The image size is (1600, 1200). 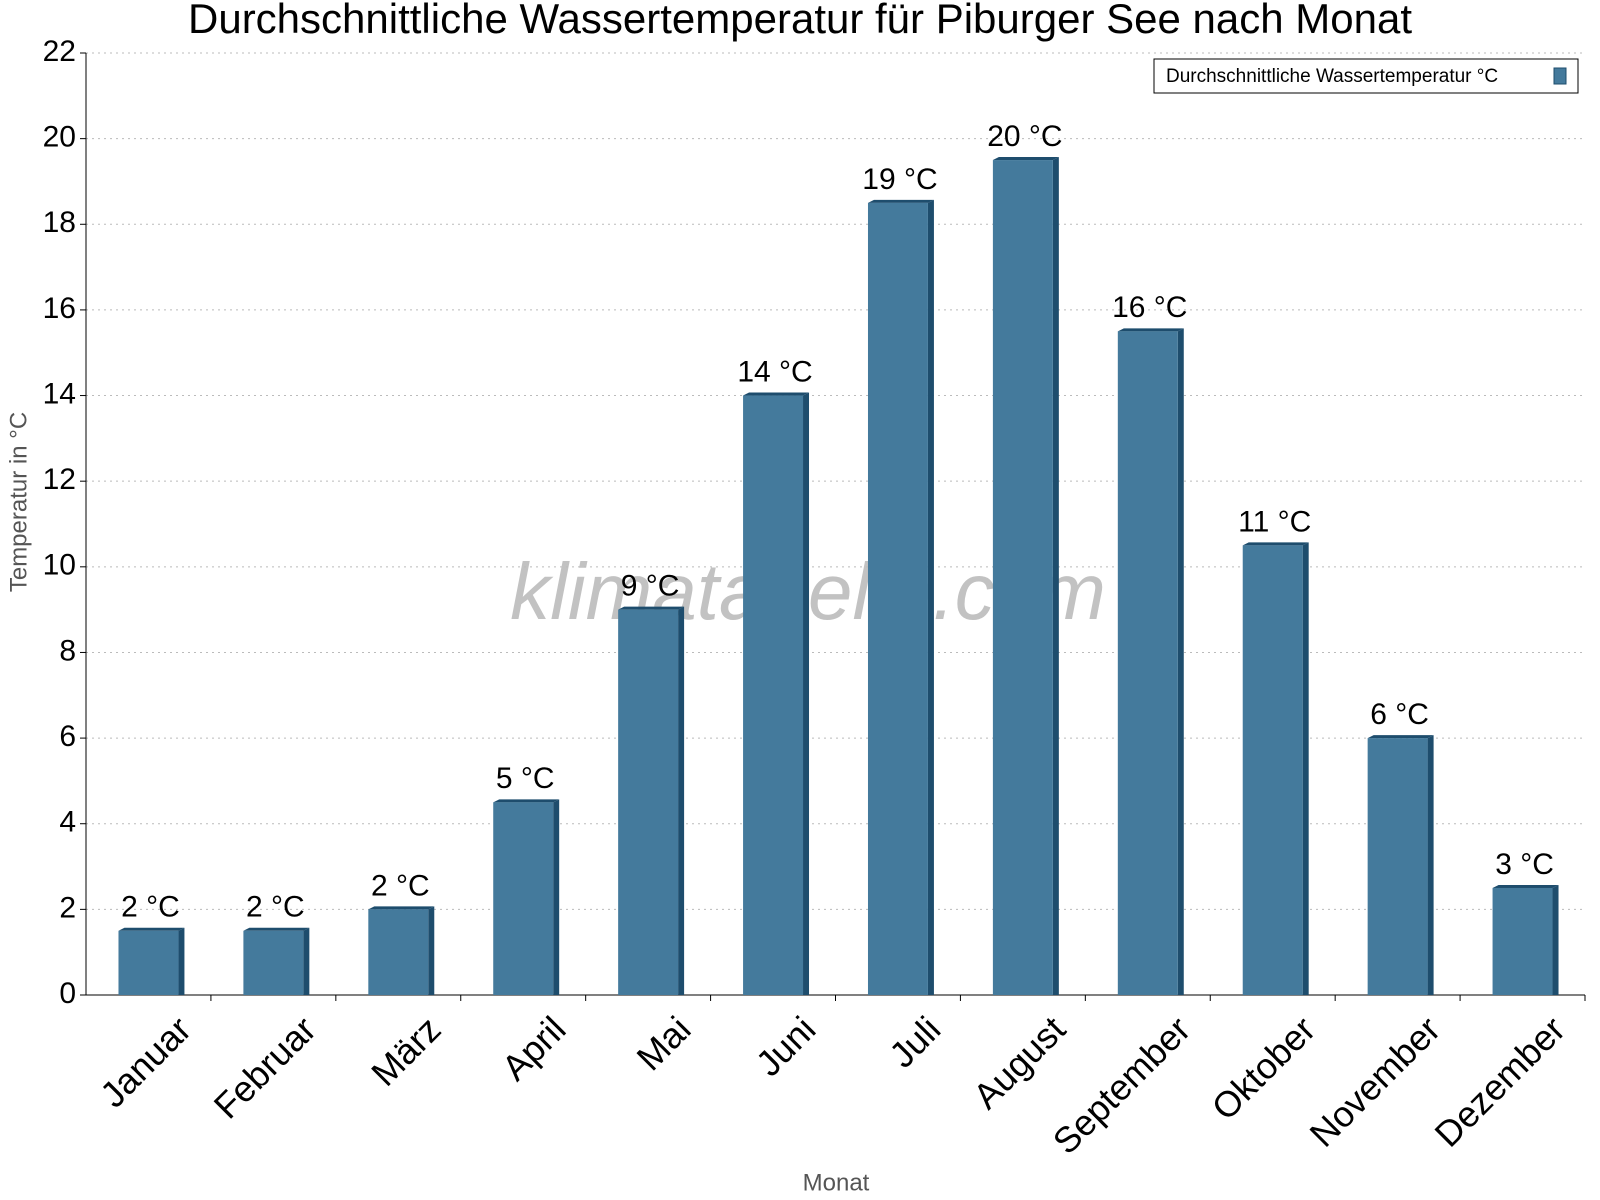 What do you see at coordinates (1500, 1081) in the screenshot?
I see `x-tick-label: Dezember` at bounding box center [1500, 1081].